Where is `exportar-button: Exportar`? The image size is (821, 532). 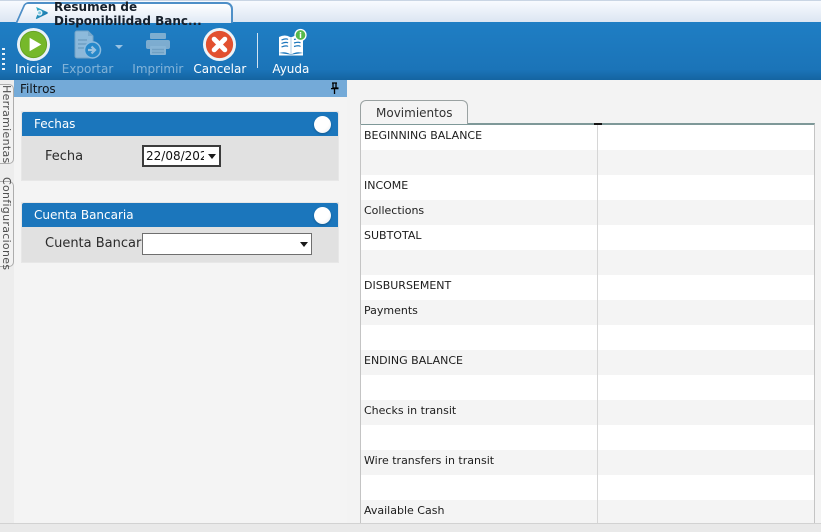 exportar-button: Exportar is located at coordinates (88, 51).